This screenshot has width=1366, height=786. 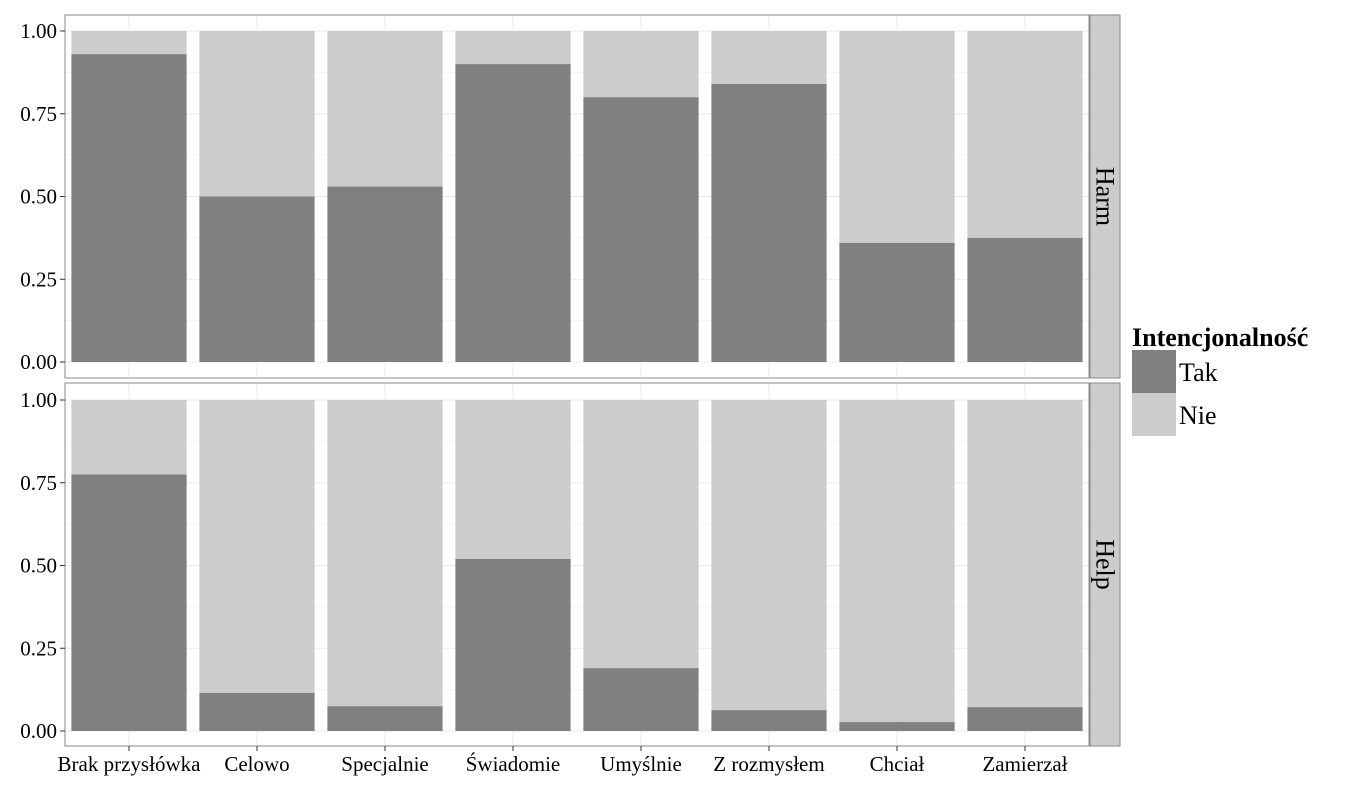 What do you see at coordinates (1024, 764) in the screenshot?
I see `x-tick-label: Zamierzał` at bounding box center [1024, 764].